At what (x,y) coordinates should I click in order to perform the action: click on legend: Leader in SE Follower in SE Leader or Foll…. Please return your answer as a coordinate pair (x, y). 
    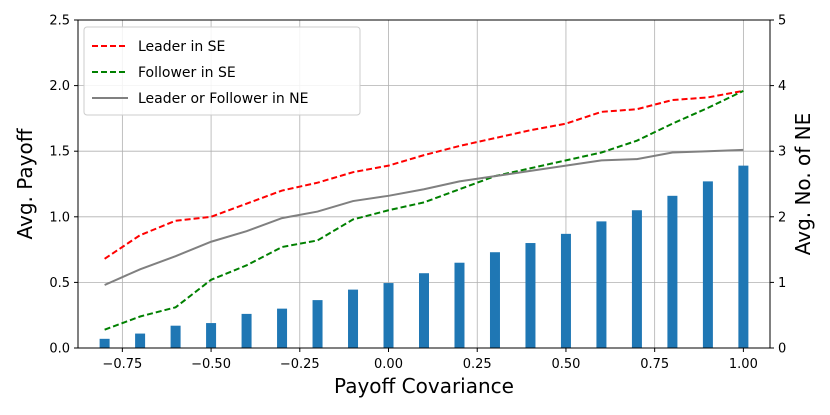
    Looking at the image, I should click on (222, 71).